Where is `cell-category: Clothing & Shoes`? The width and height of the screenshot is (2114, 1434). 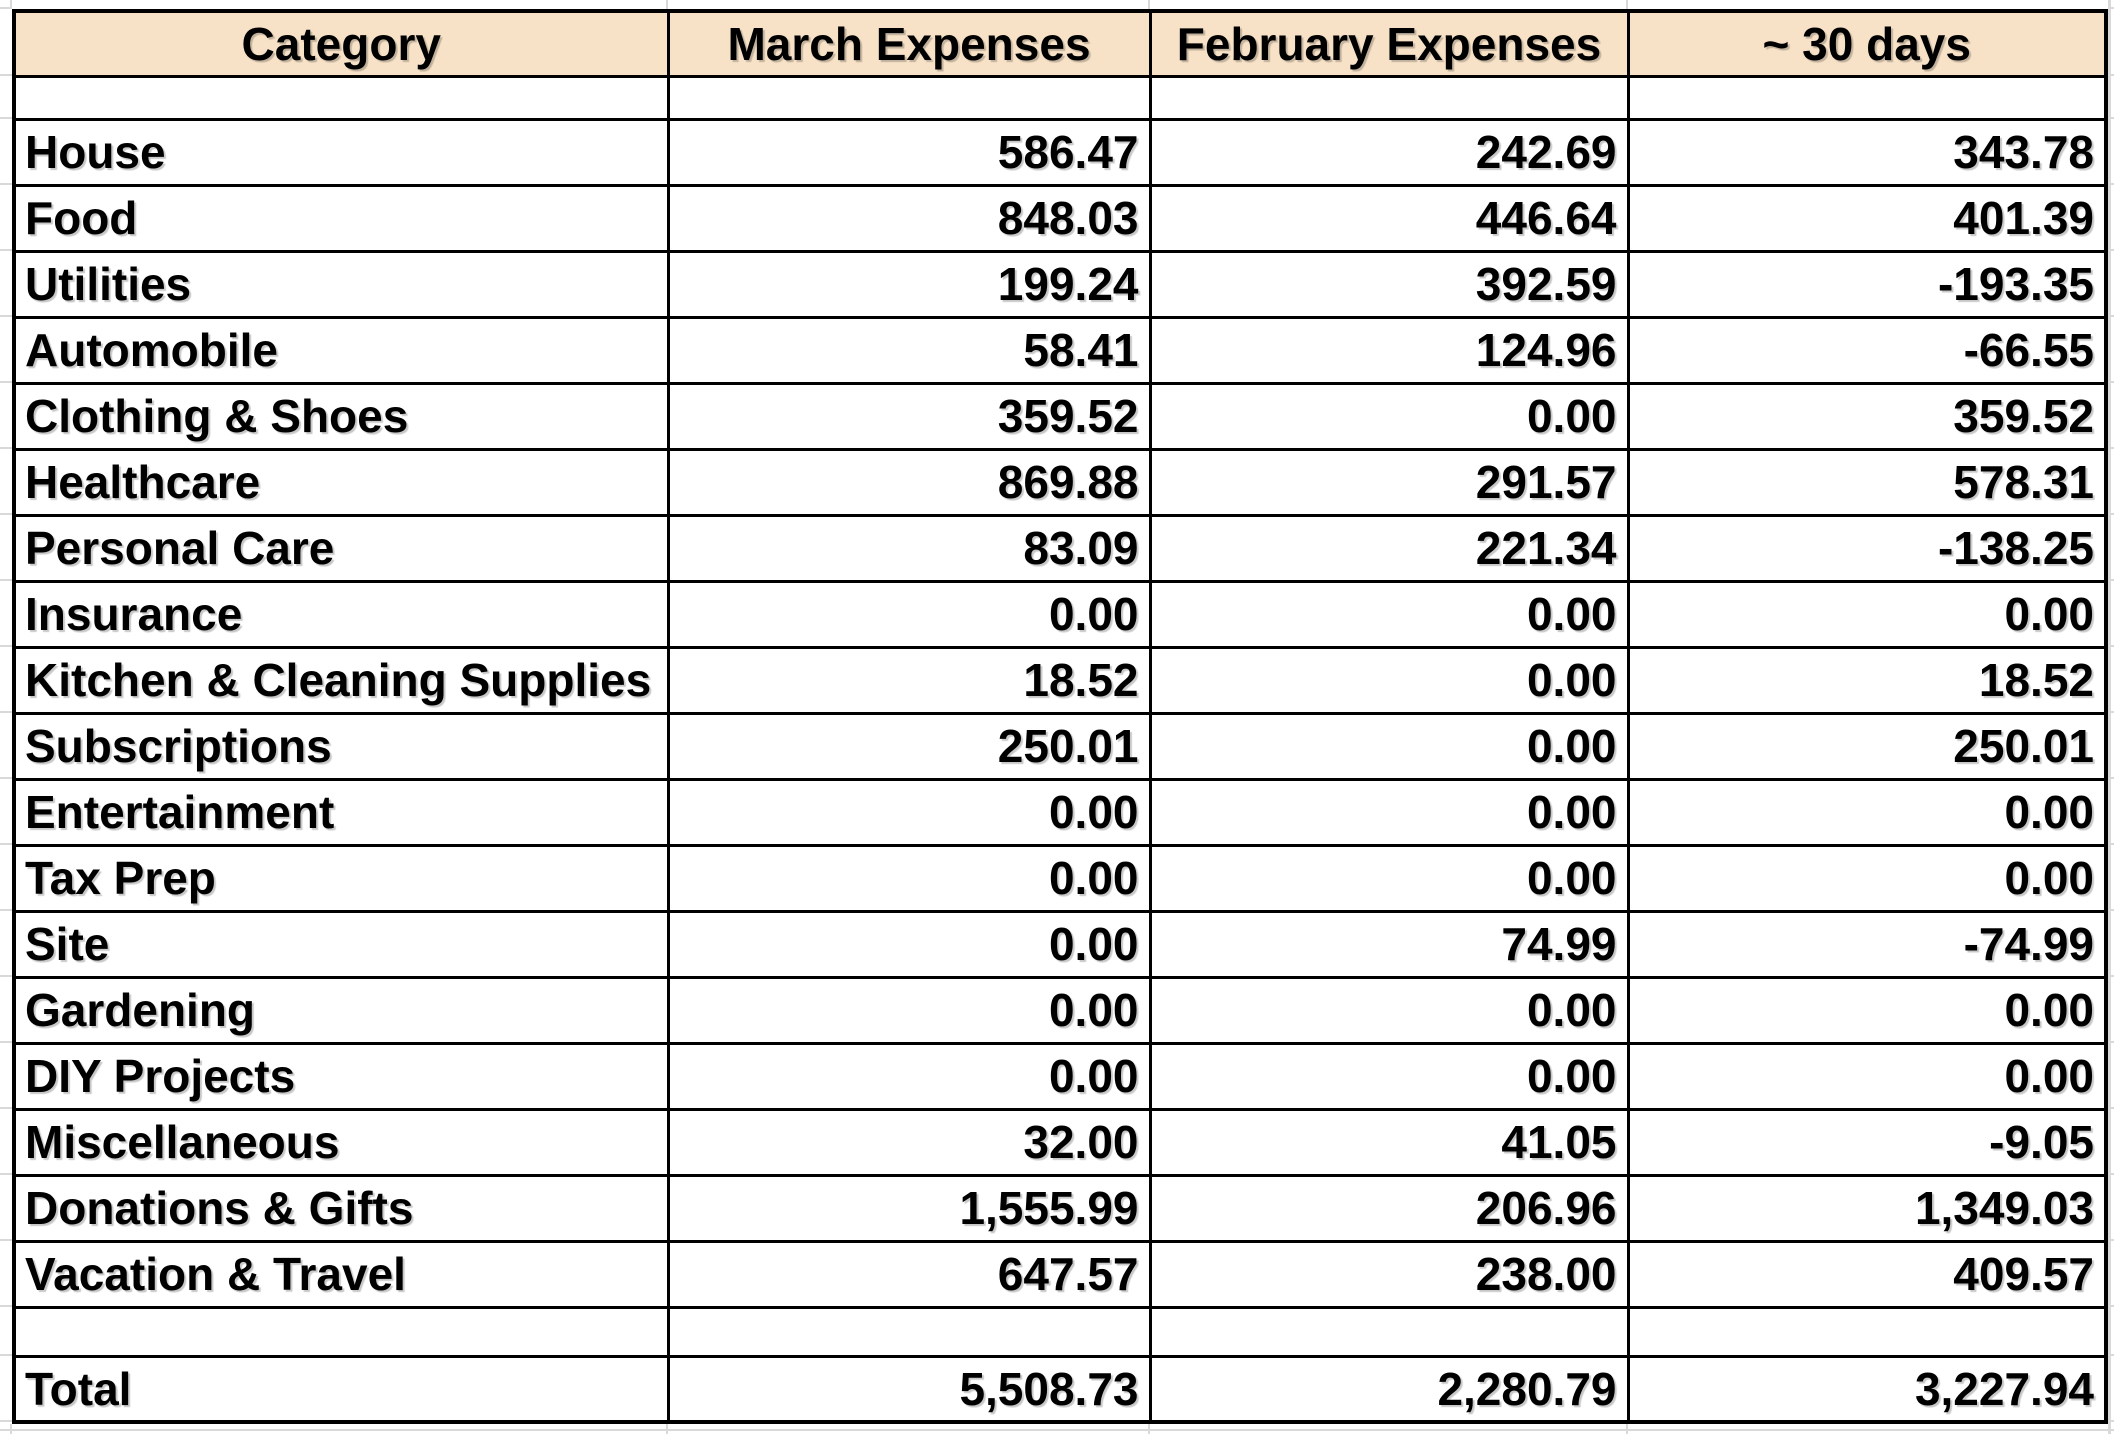
cell-category: Clothing & Shoes is located at coordinates (341, 416).